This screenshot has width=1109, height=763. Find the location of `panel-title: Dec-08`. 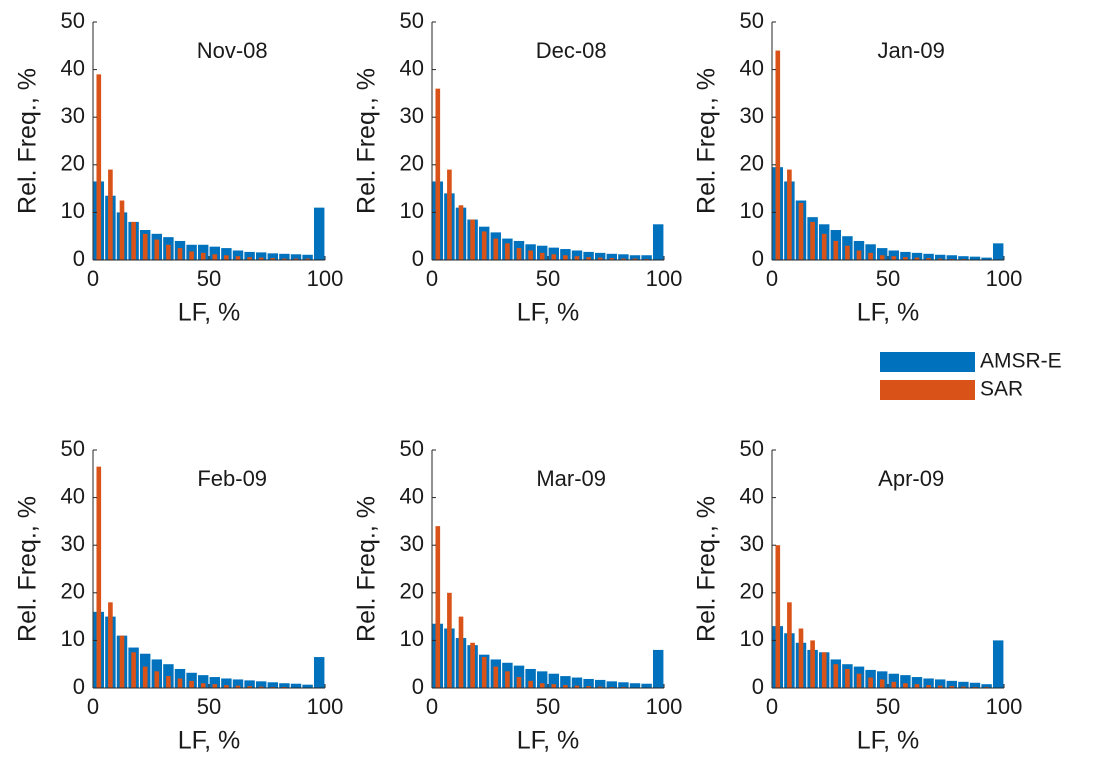

panel-title: Dec-08 is located at coordinates (571, 50).